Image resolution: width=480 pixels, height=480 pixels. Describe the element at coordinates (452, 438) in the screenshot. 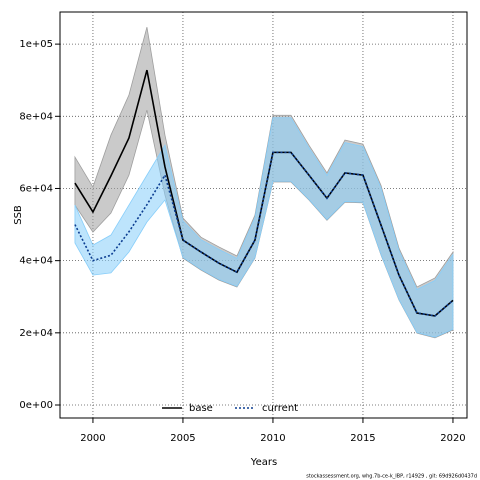

I see `x-tick-label: 2020` at that location.